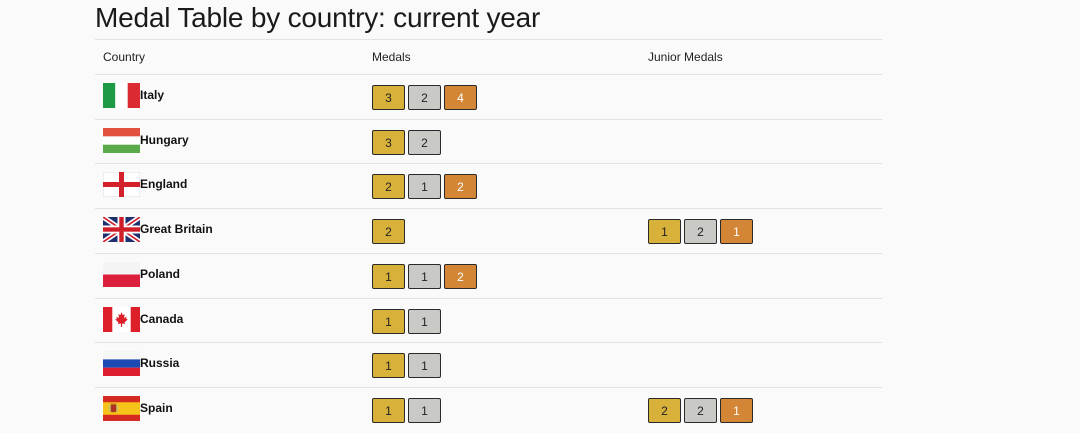 The image size is (1080, 433). Describe the element at coordinates (121, 363) in the screenshot. I see `russia-flag-icon` at that location.